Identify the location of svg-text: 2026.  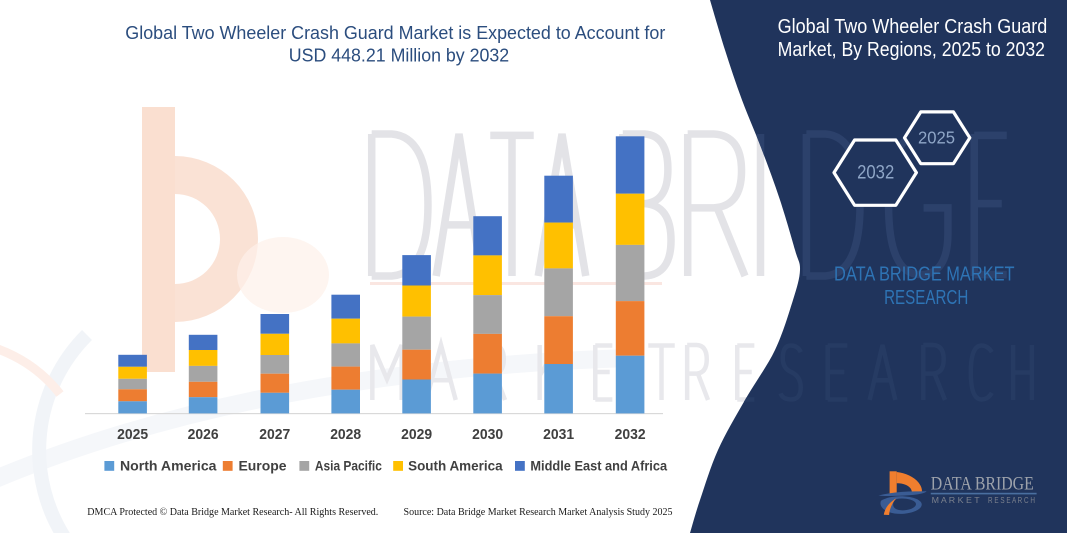
(203, 434).